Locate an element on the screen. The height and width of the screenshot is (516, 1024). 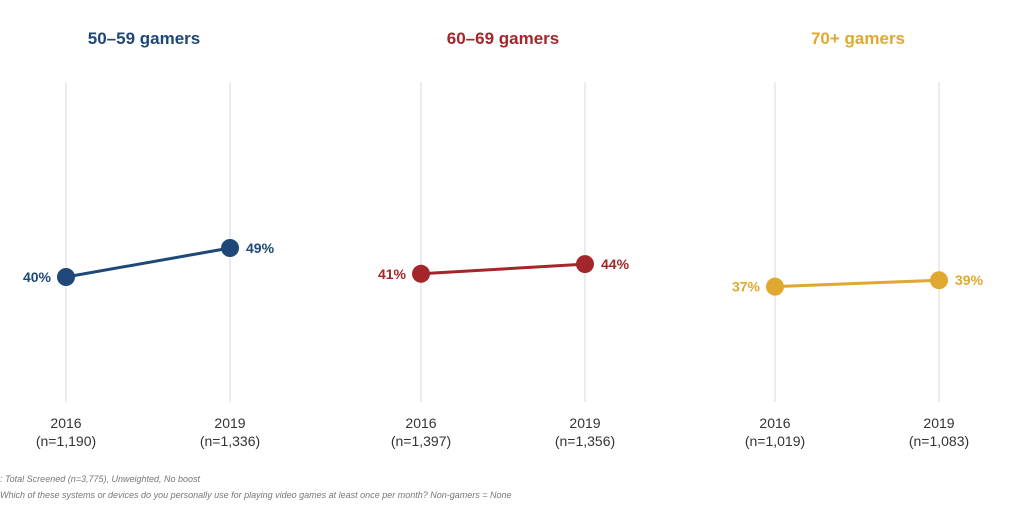
data-label: 39% is located at coordinates (969, 280).